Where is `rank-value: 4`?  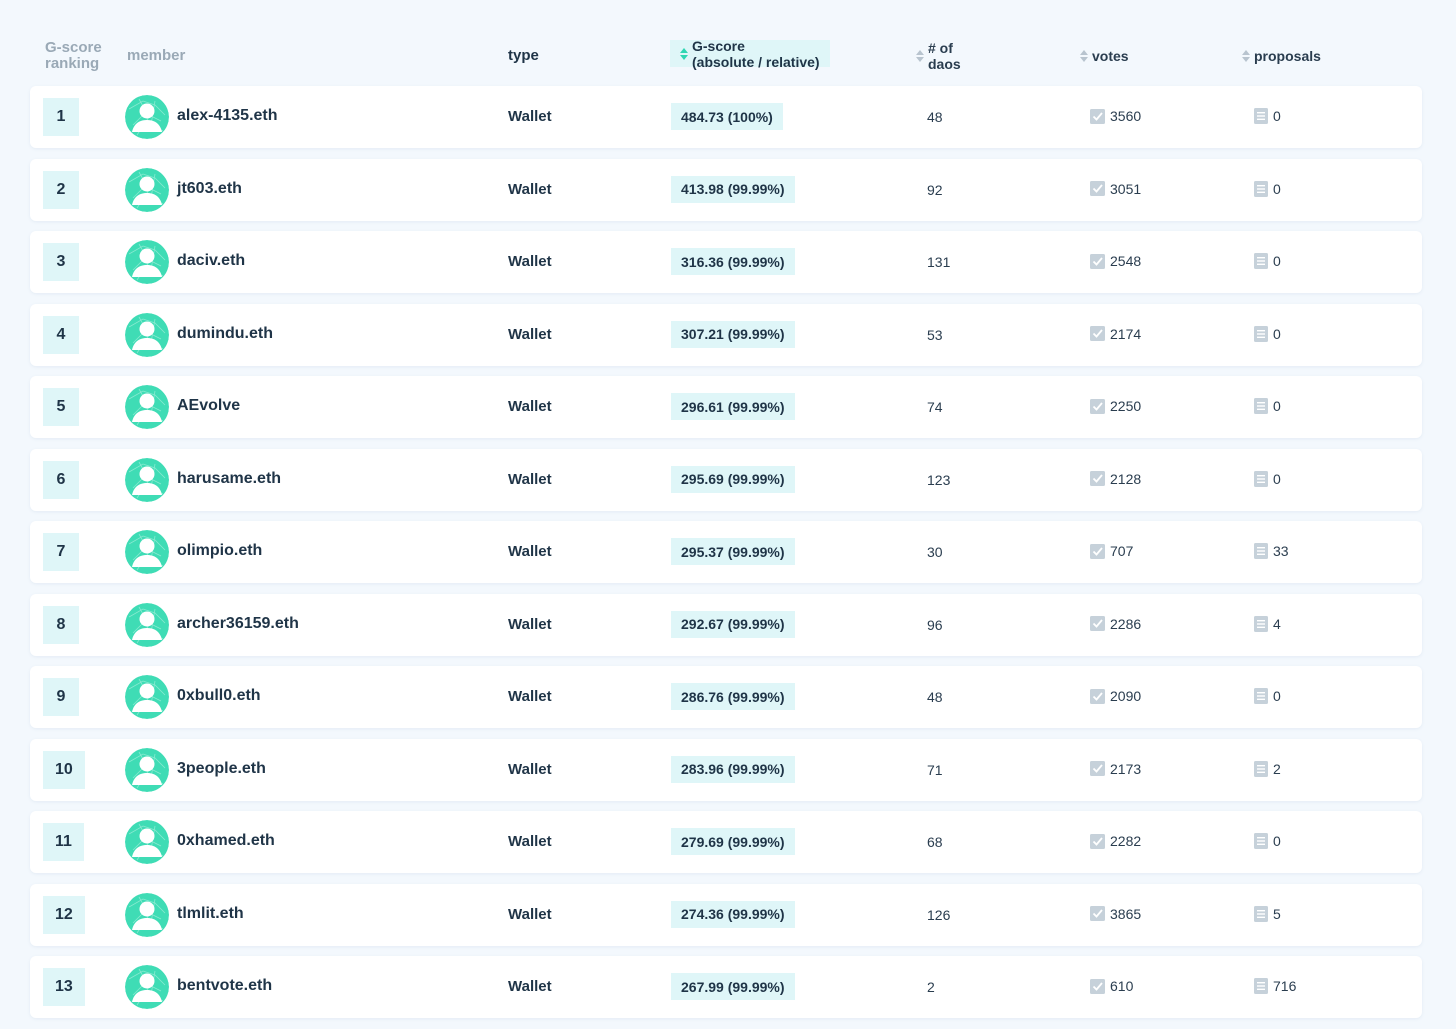
rank-value: 4 is located at coordinates (61, 334).